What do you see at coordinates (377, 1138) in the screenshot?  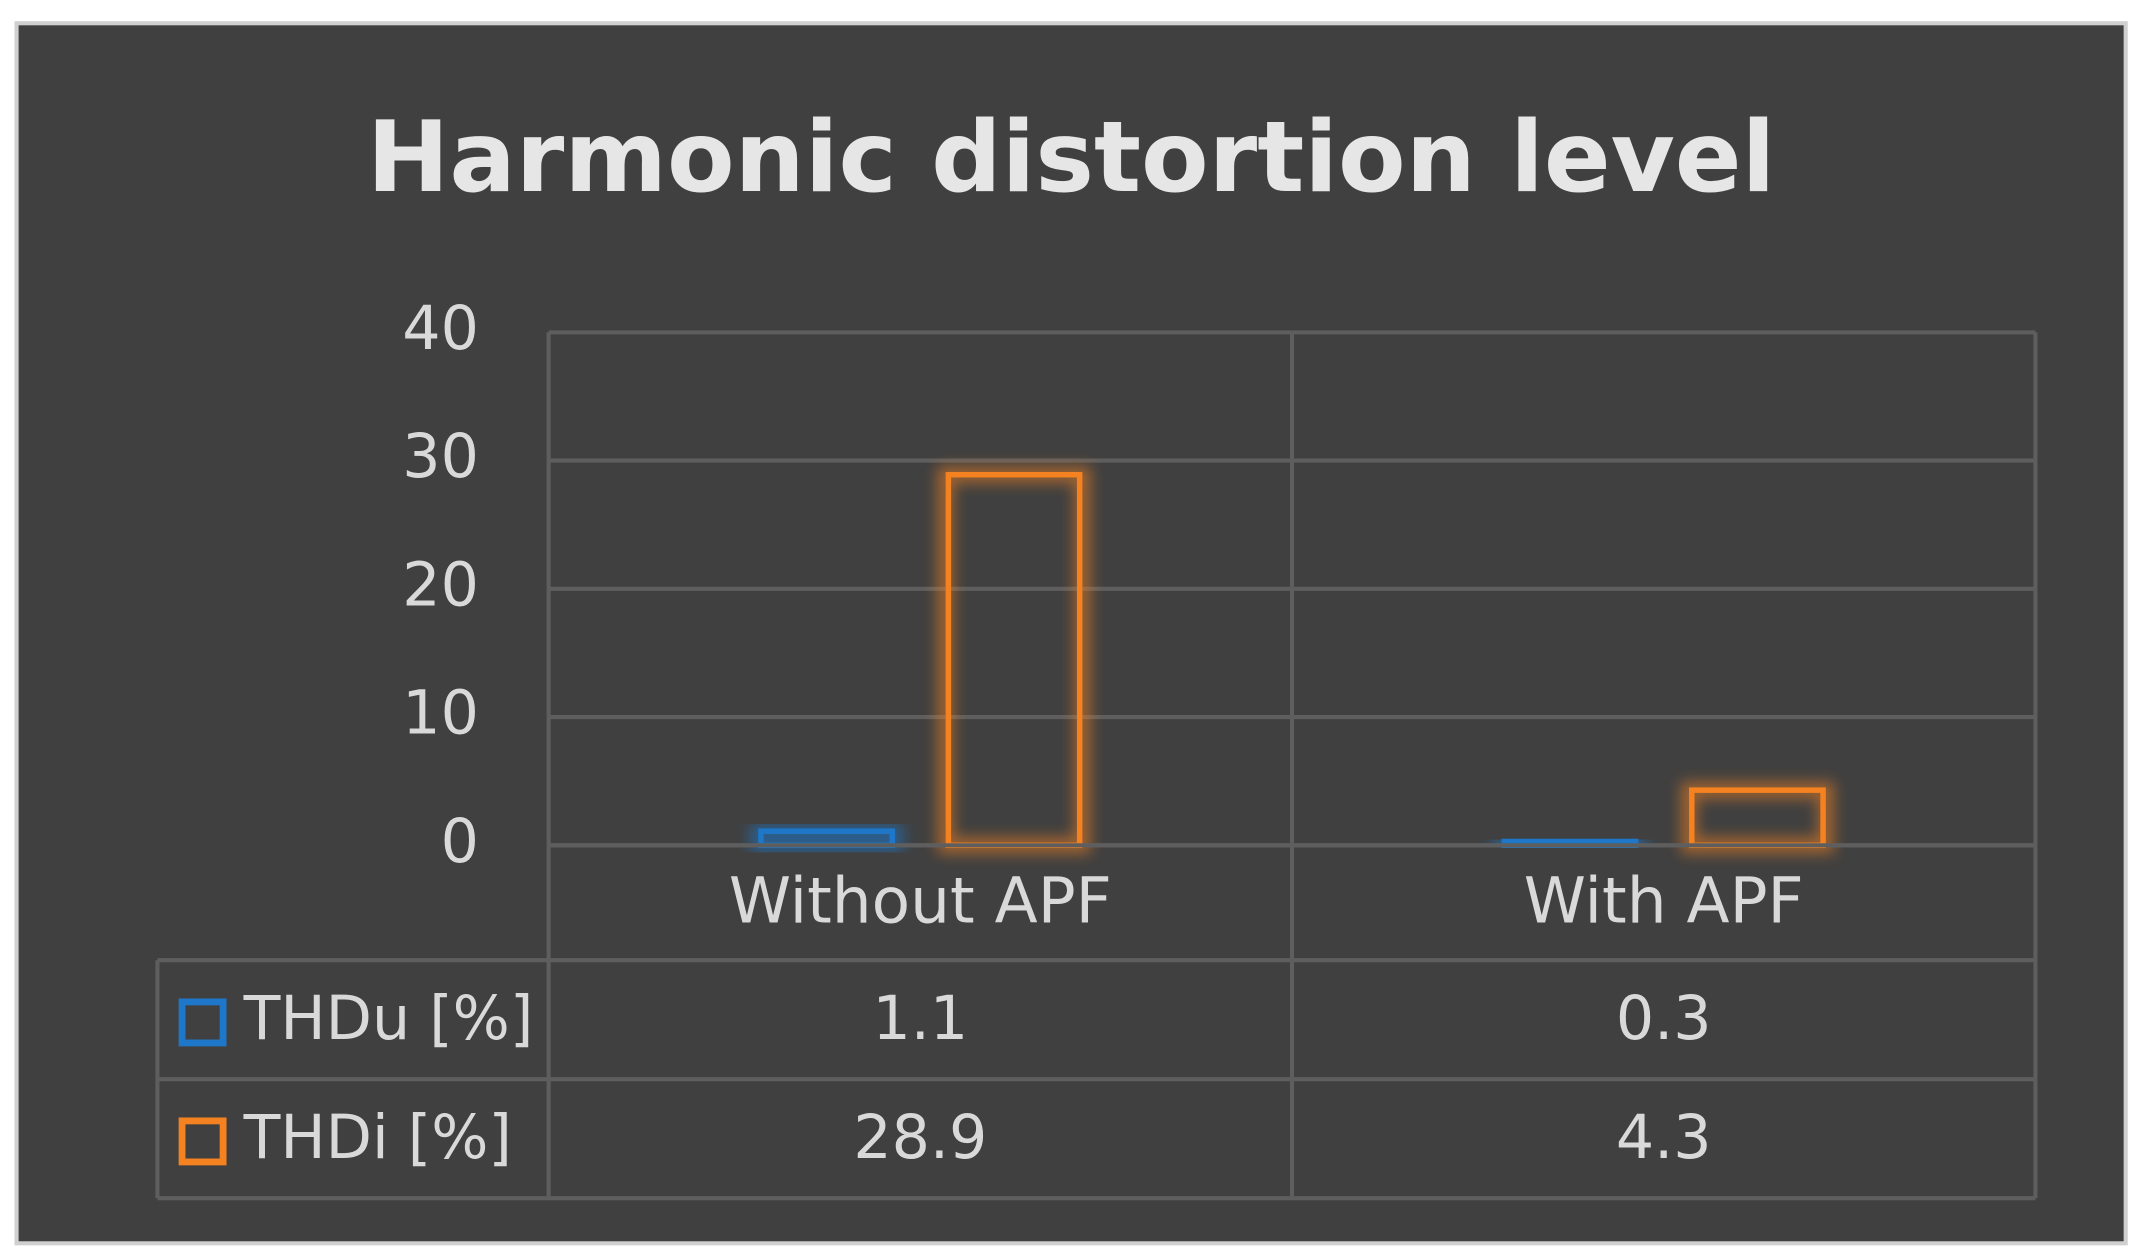 I see `legend-label: THDi [%]` at bounding box center [377, 1138].